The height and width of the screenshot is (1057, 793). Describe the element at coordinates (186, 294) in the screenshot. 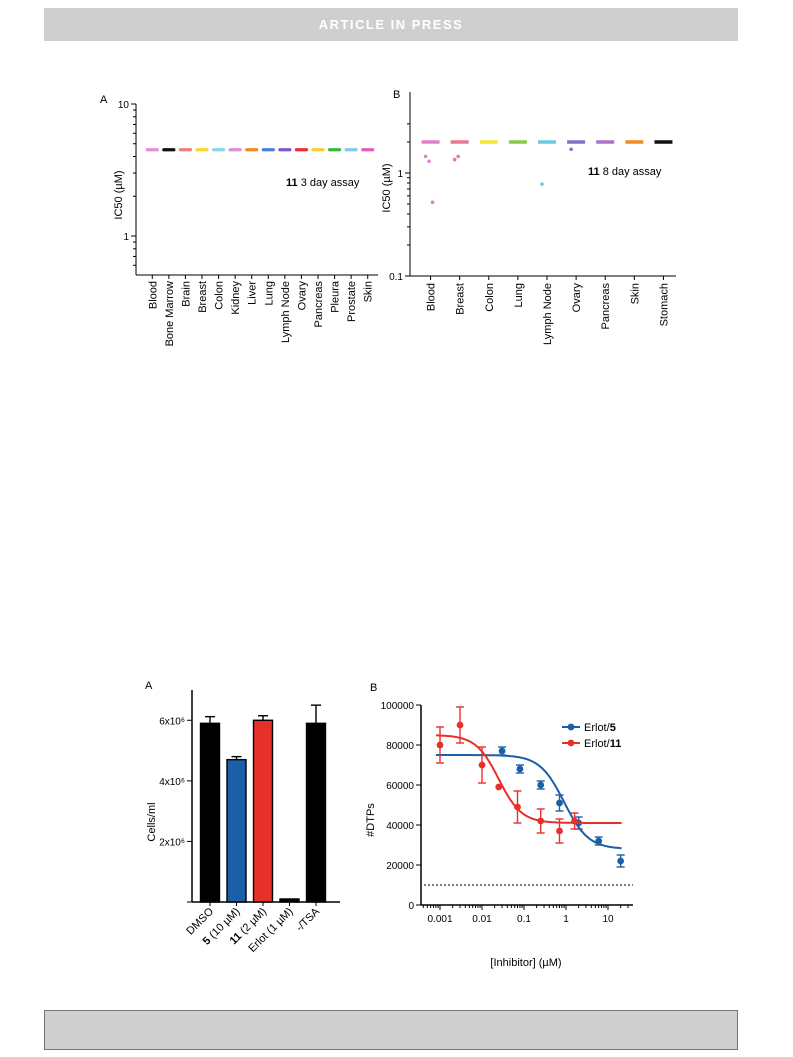

I see `x-tick-label: Brain` at that location.